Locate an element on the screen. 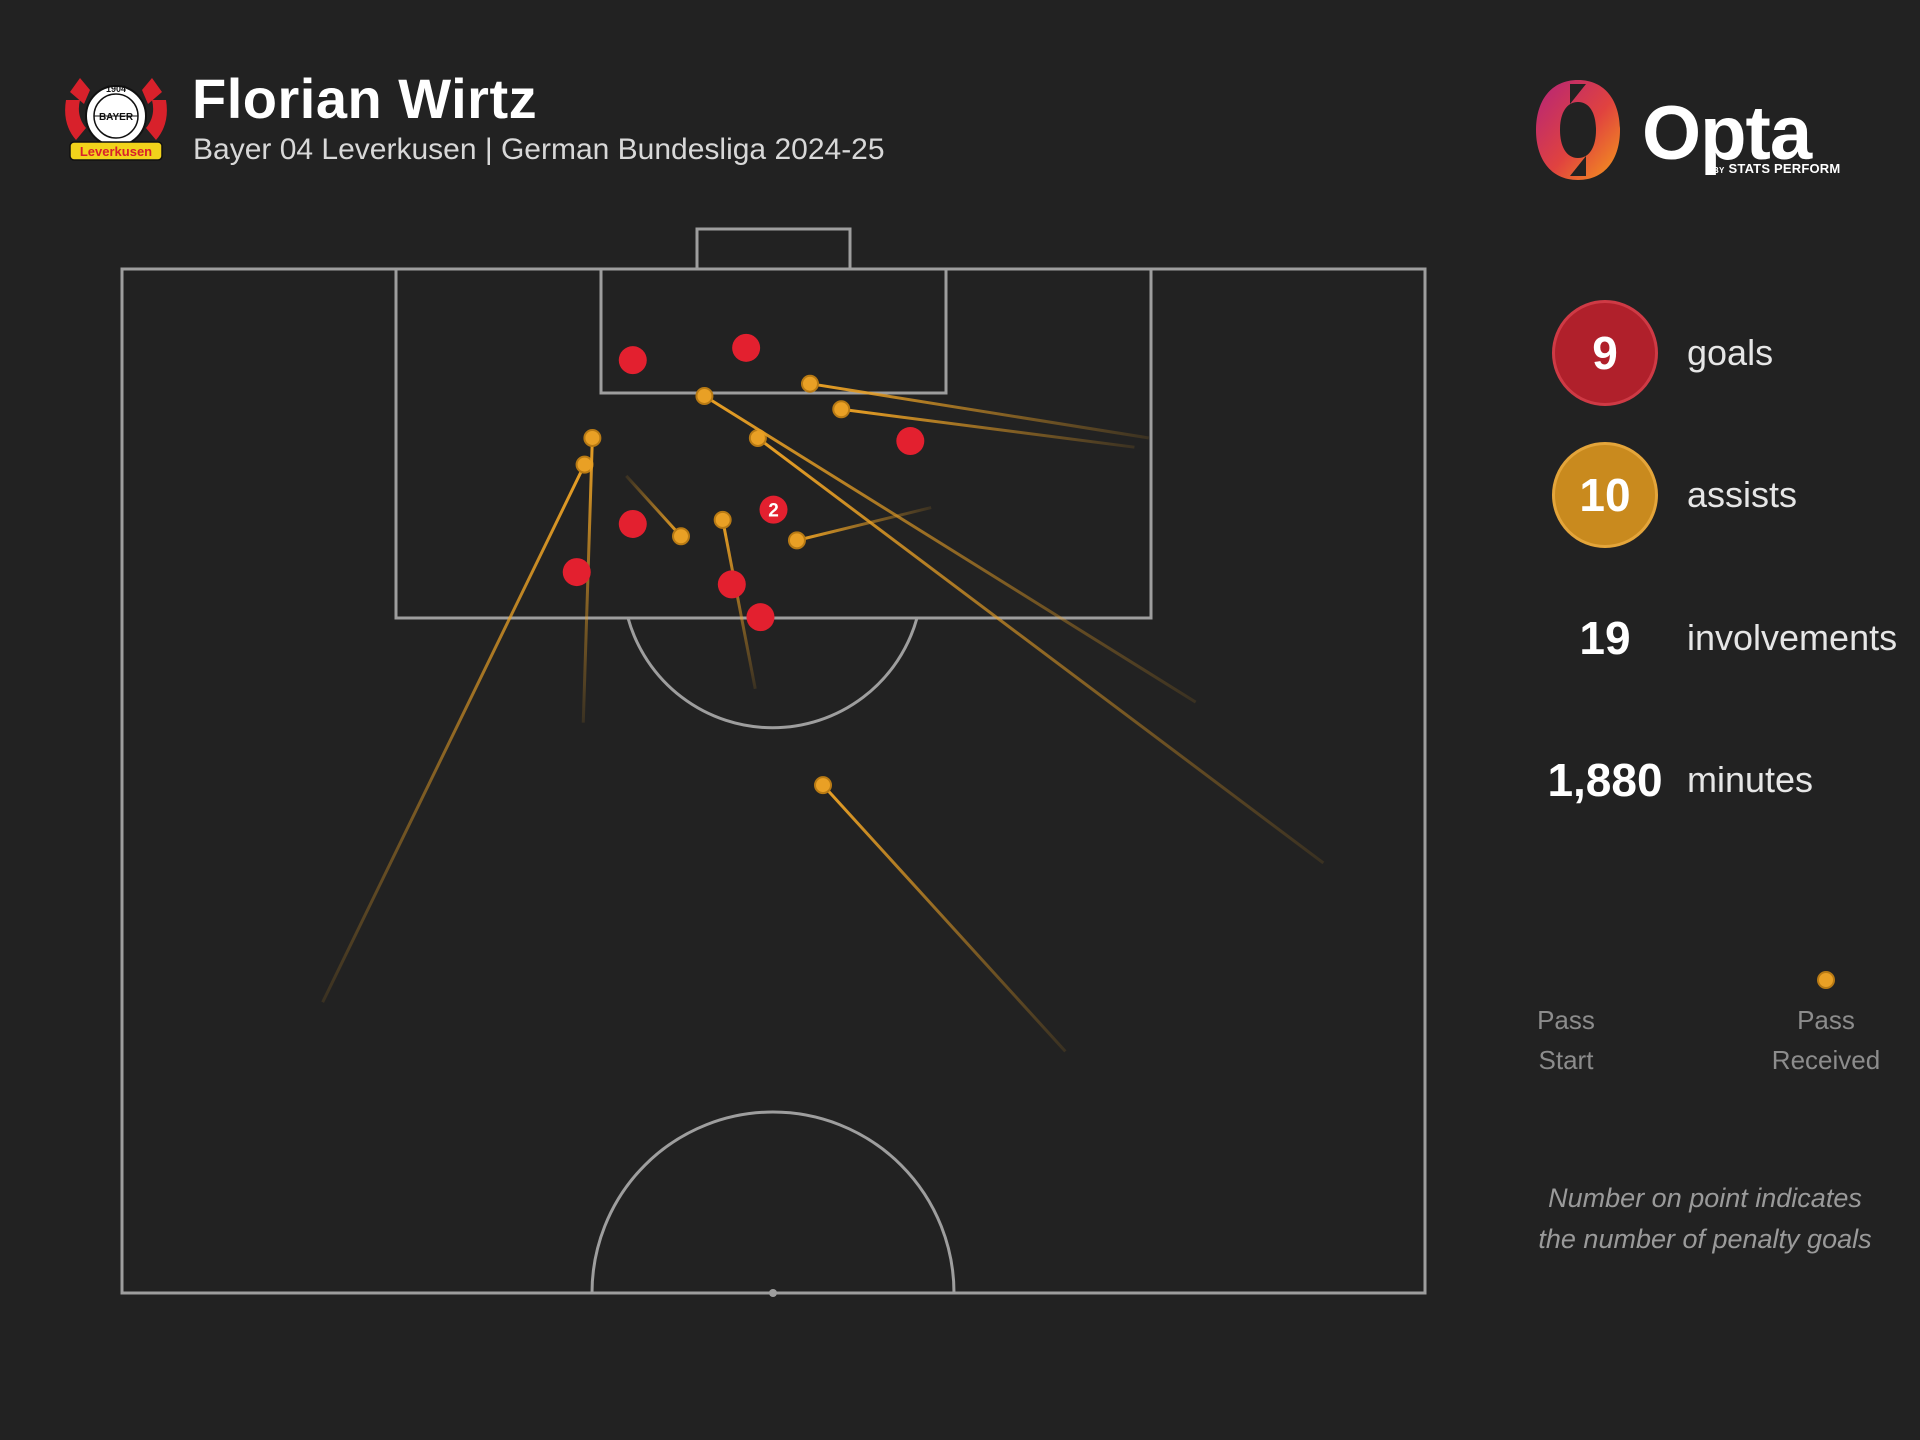 The width and height of the screenshot is (1920, 1440). leverkusen-crest-icon: 1904 BAYER Leverkusen is located at coordinates (116, 119).